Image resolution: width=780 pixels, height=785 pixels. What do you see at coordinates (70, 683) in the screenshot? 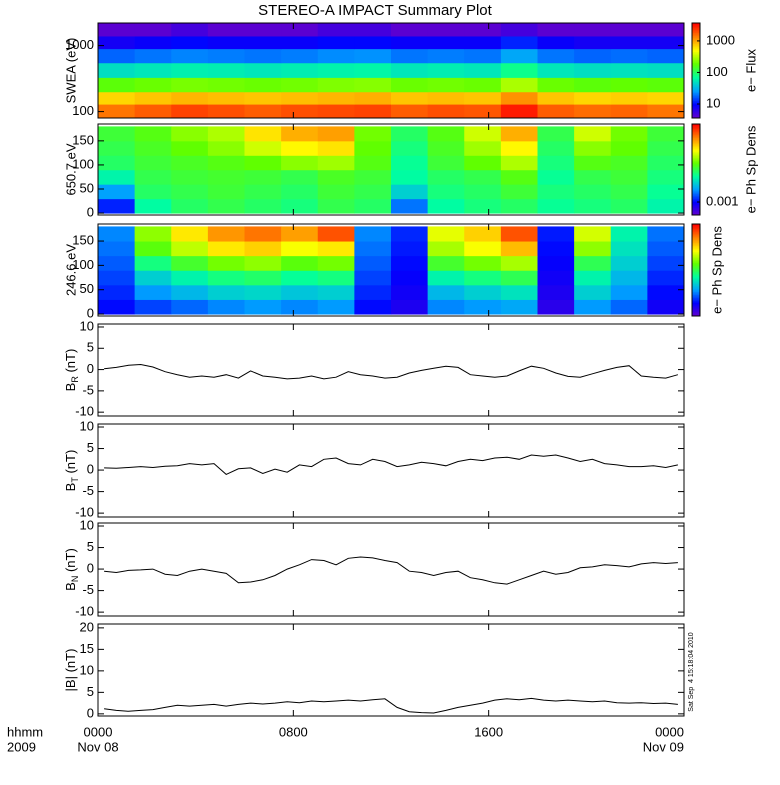
I see `y-axis-label-main: |B|` at bounding box center [70, 683].